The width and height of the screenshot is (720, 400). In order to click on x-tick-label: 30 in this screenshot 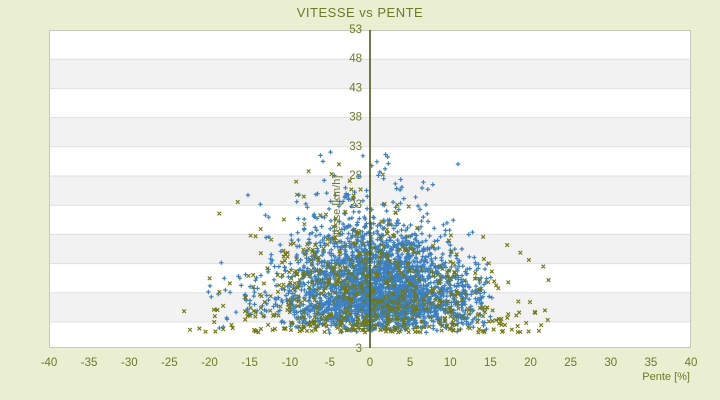, I will do `click(610, 363)`.